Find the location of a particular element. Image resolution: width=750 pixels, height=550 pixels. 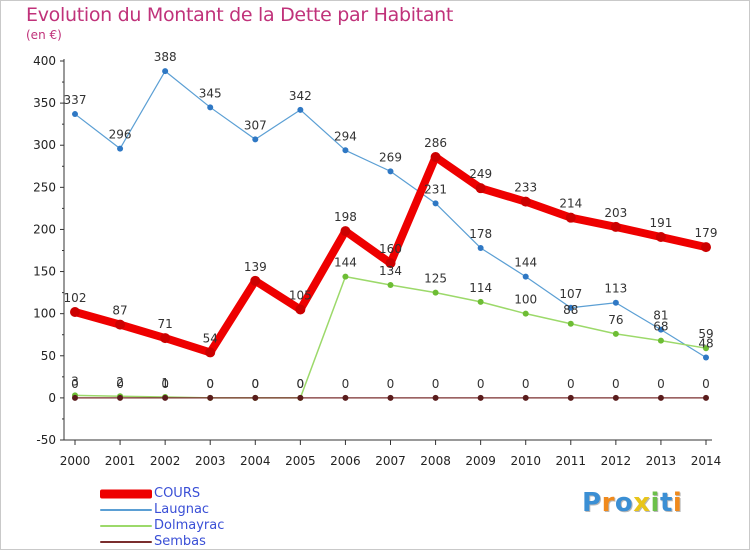

y-tick-label: 250 is located at coordinates (44, 187).